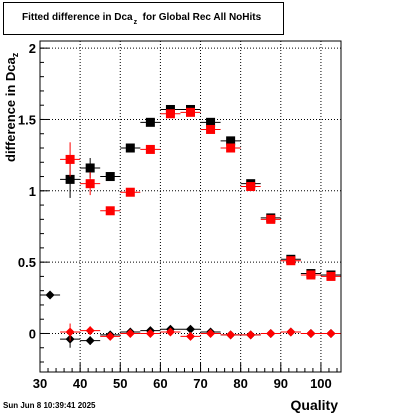 The height and width of the screenshot is (414, 400). What do you see at coordinates (32, 333) in the screenshot?
I see `y-tick-label: 0` at bounding box center [32, 333].